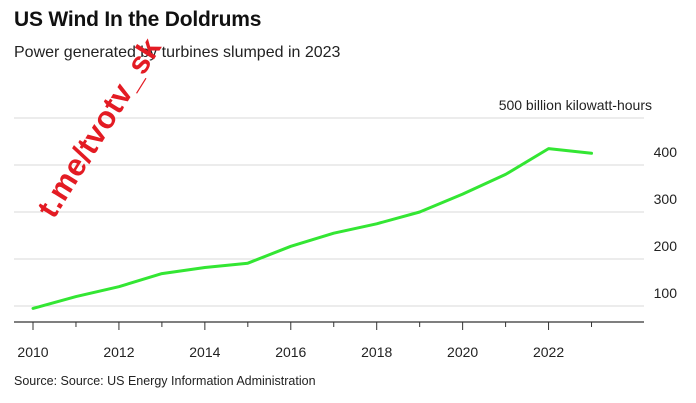 The image size is (696, 403). Describe the element at coordinates (462, 352) in the screenshot. I see `x-tick-label-2020: 2020` at that location.